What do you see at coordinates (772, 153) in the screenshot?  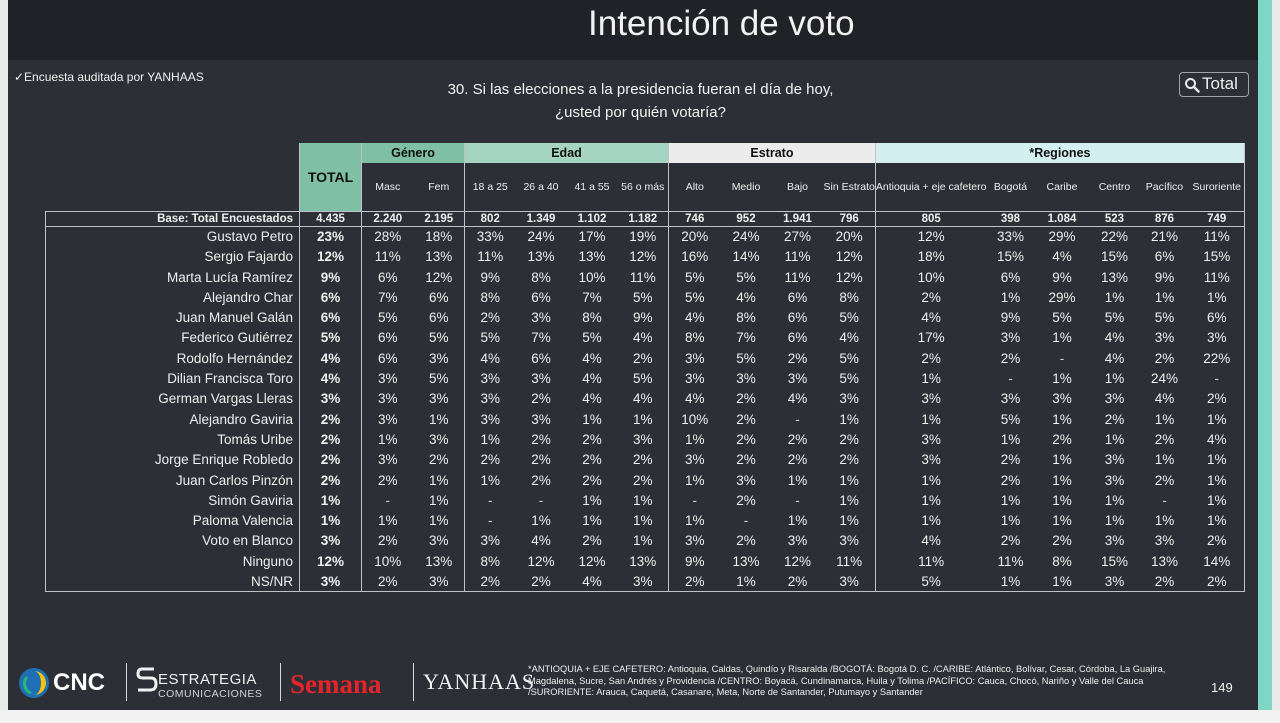 I see `group-estrato: Estrato` at bounding box center [772, 153].